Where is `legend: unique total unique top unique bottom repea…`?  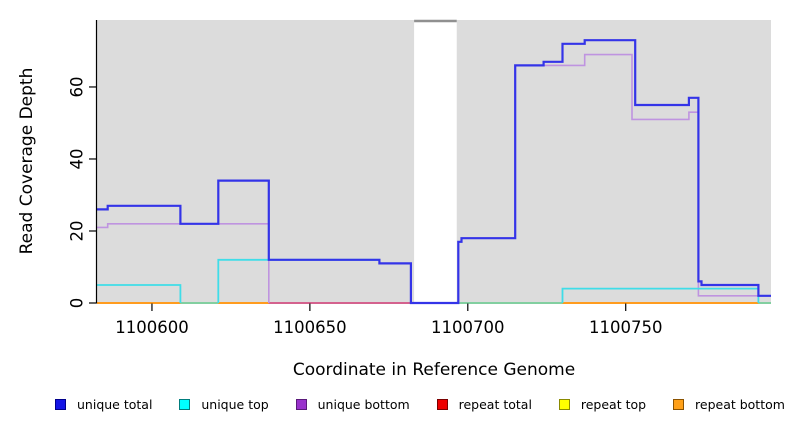 legend: unique total unique top unique bottom repea… is located at coordinates (396, 404).